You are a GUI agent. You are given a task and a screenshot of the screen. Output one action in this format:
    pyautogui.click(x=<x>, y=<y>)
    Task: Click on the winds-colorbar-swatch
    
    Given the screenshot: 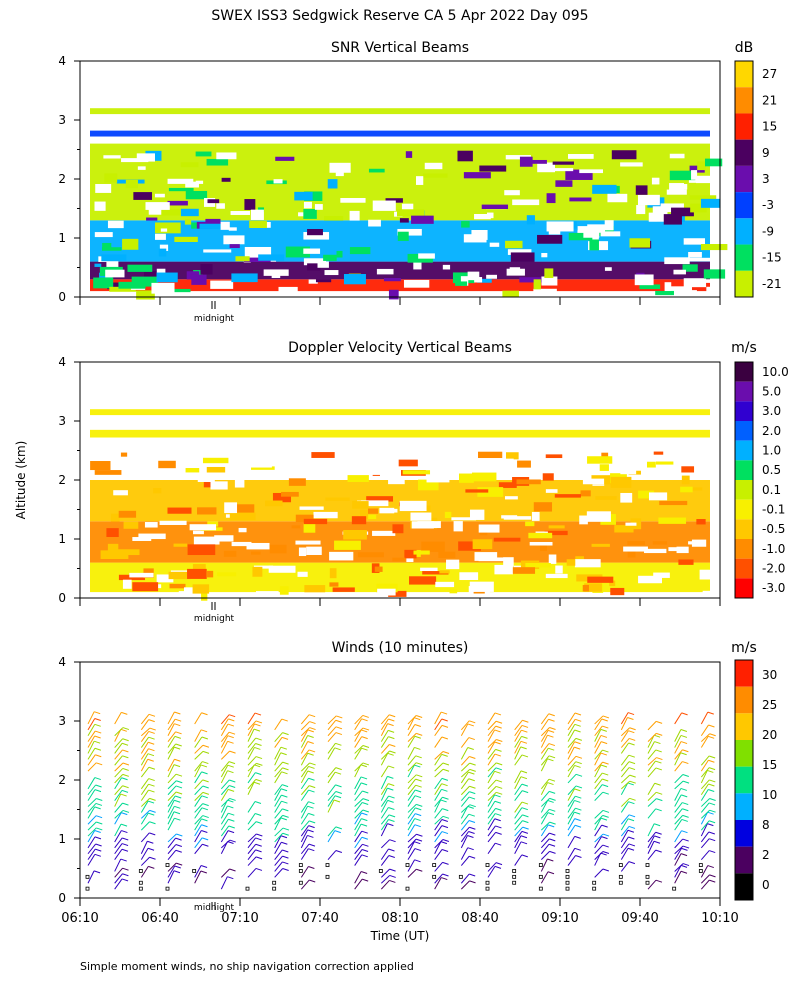 What is the action you would take?
    pyautogui.click(x=744, y=860)
    